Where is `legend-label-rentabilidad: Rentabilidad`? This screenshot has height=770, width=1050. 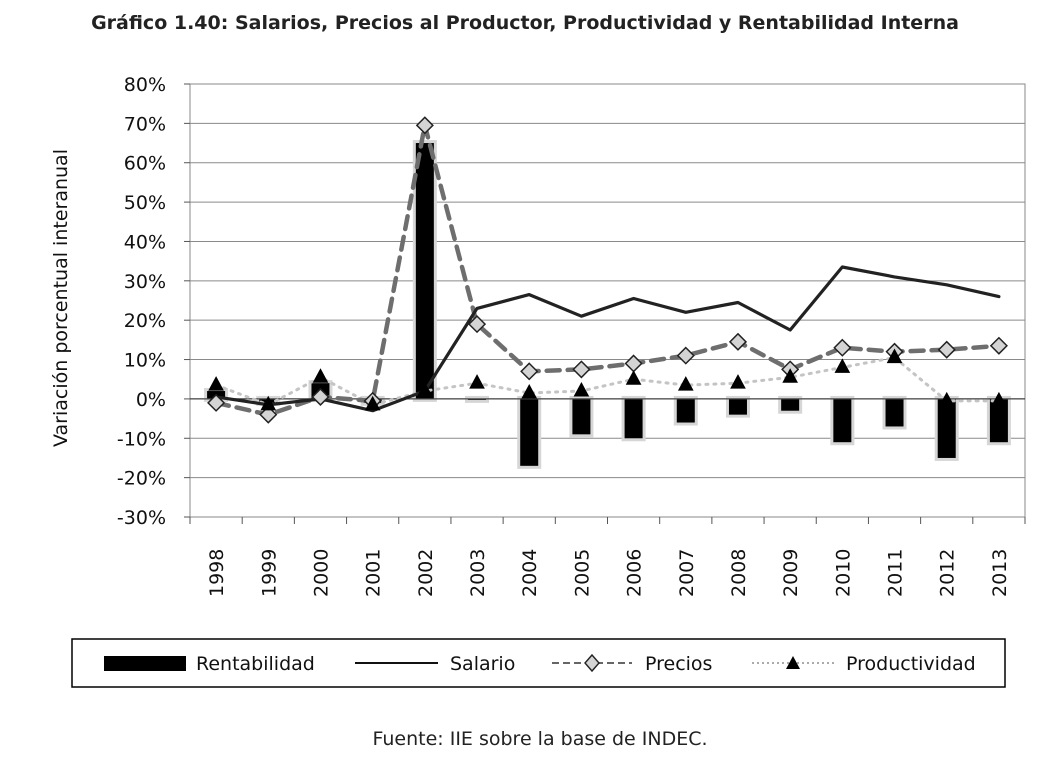
legend-label-rentabilidad: Rentabilidad is located at coordinates (255, 664).